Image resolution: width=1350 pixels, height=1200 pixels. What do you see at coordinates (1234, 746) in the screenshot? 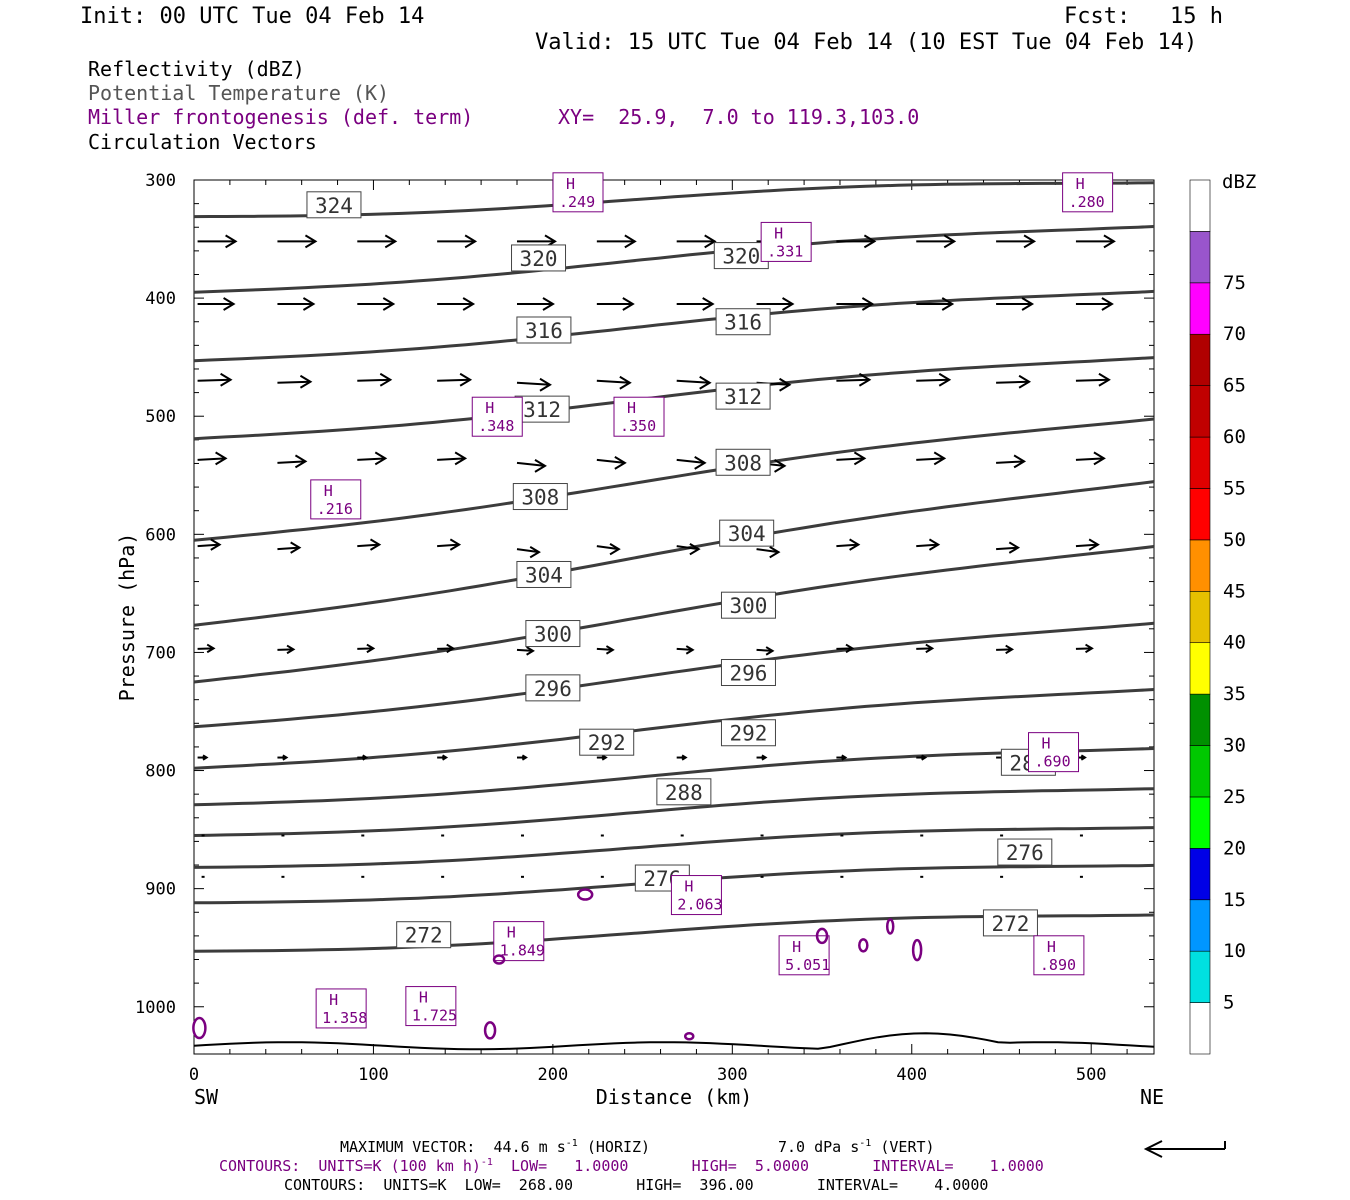
I see `colorbar-label-30: 30` at bounding box center [1234, 746].